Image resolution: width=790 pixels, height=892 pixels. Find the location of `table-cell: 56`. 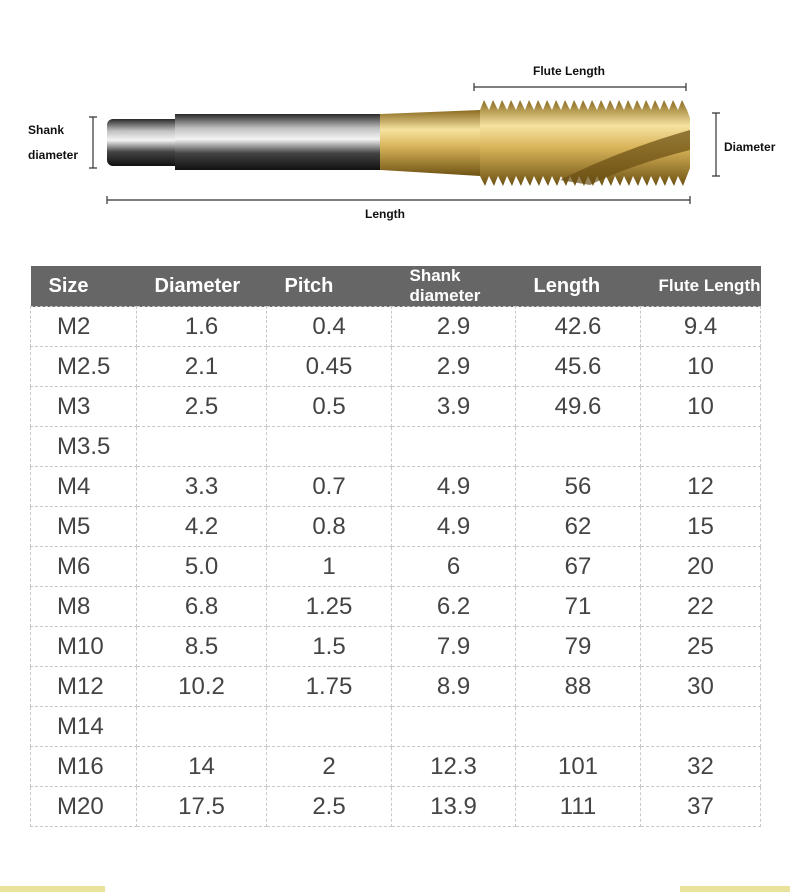

table-cell: 56 is located at coordinates (578, 486).